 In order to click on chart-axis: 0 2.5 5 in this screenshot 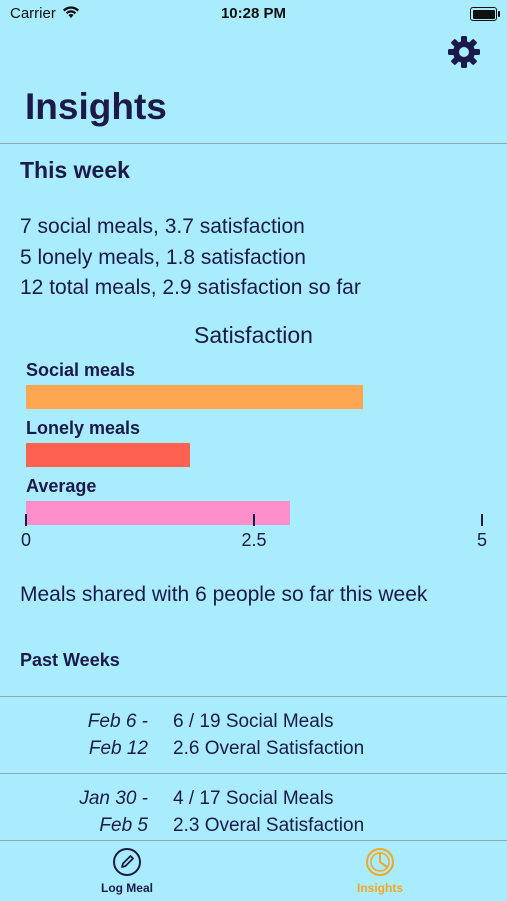, I will do `click(254, 532)`.